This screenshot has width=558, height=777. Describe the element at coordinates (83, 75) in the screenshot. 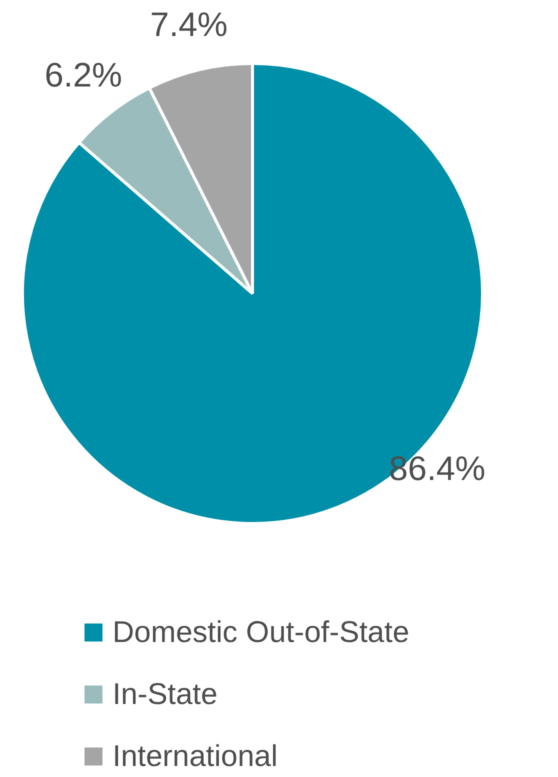

I see `data-label: 6.2%` at that location.